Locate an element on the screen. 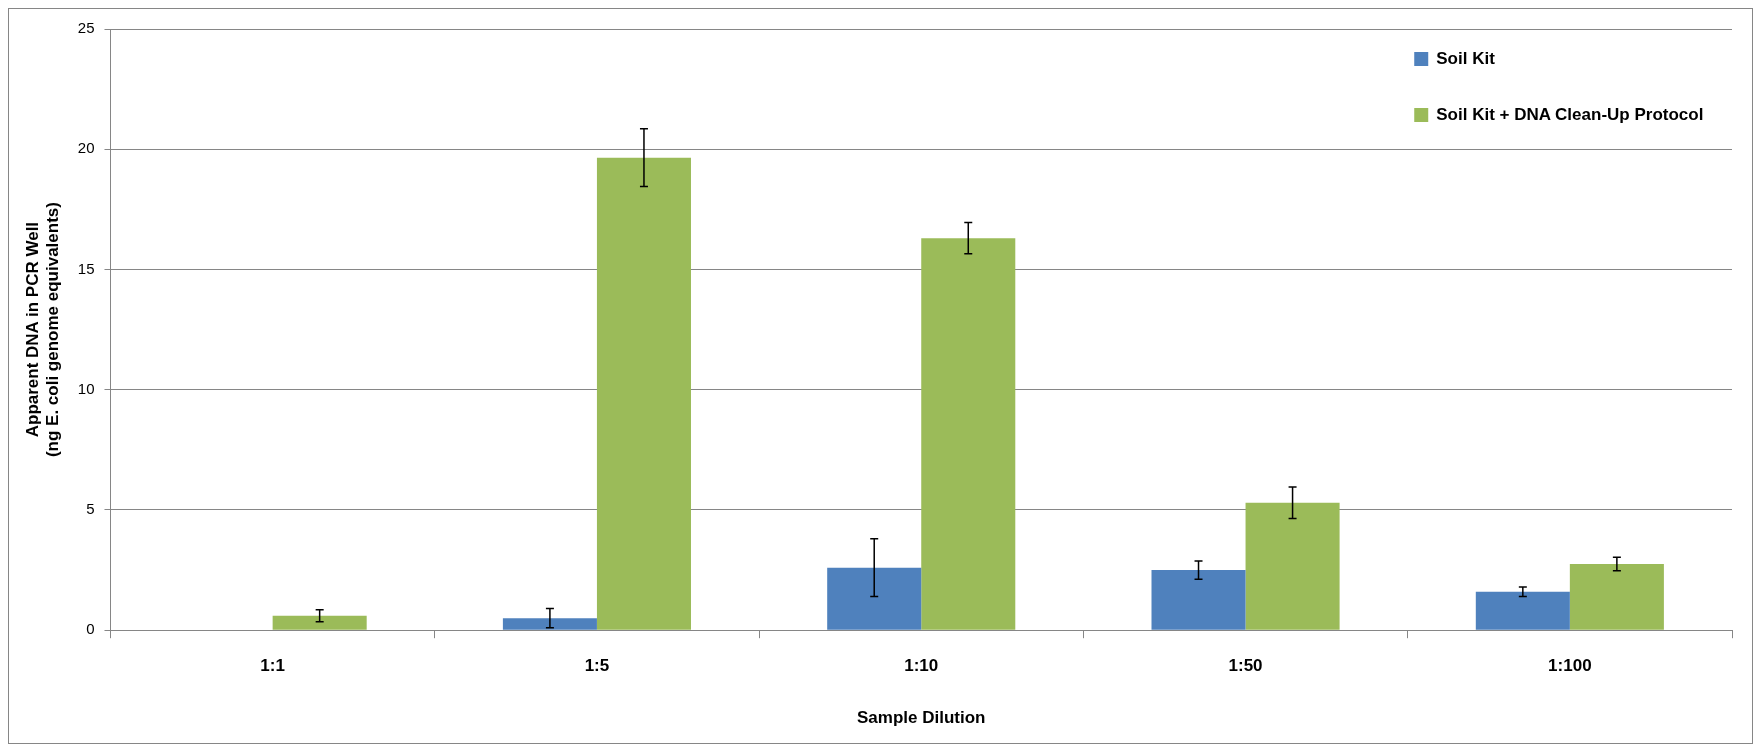  y-tick-label: 10 is located at coordinates (86, 388).